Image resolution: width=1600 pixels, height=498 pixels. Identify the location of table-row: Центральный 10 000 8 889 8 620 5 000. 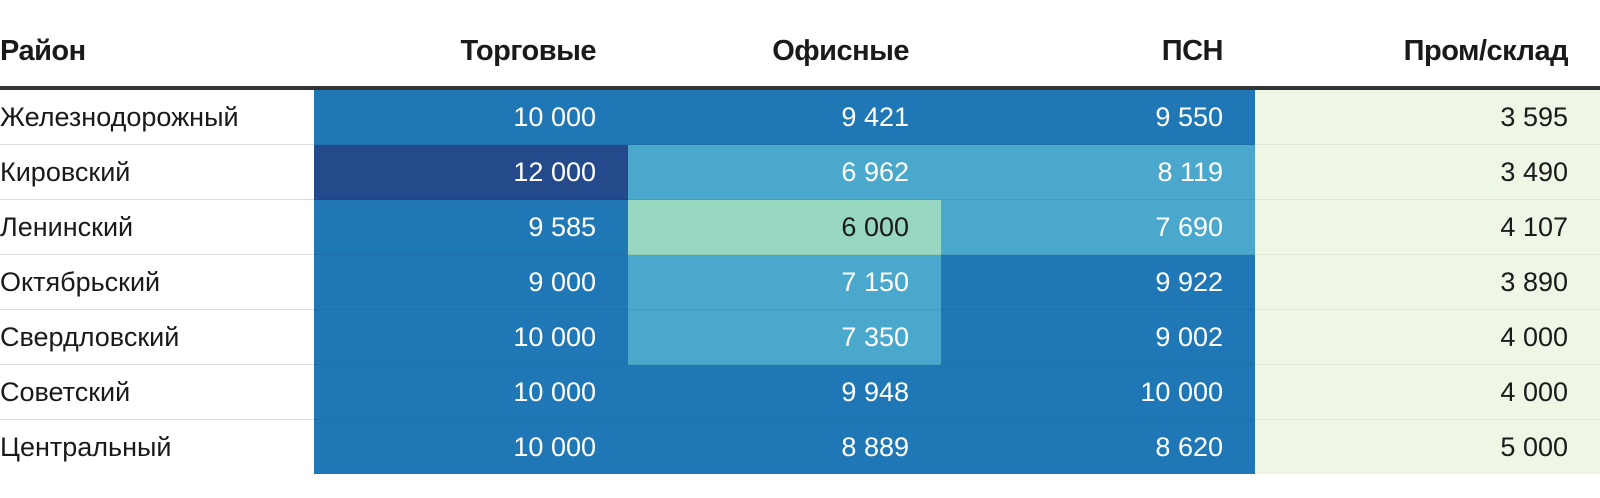
(800, 446).